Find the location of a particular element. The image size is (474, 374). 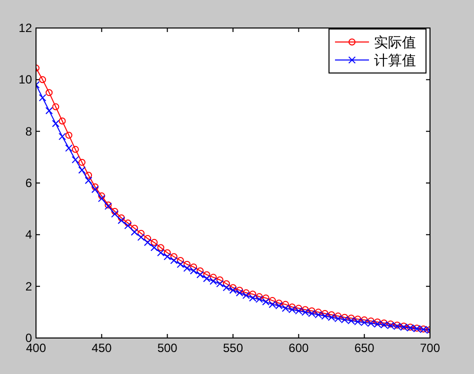

x-tick-label: 550 is located at coordinates (233, 348).